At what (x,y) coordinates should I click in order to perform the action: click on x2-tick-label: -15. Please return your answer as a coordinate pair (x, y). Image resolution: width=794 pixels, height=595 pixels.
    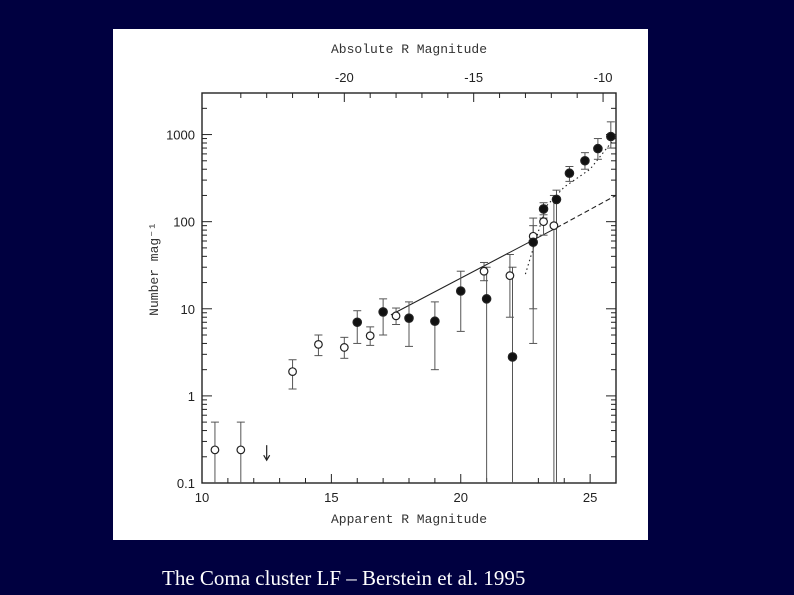
    Looking at the image, I should click on (473, 77).